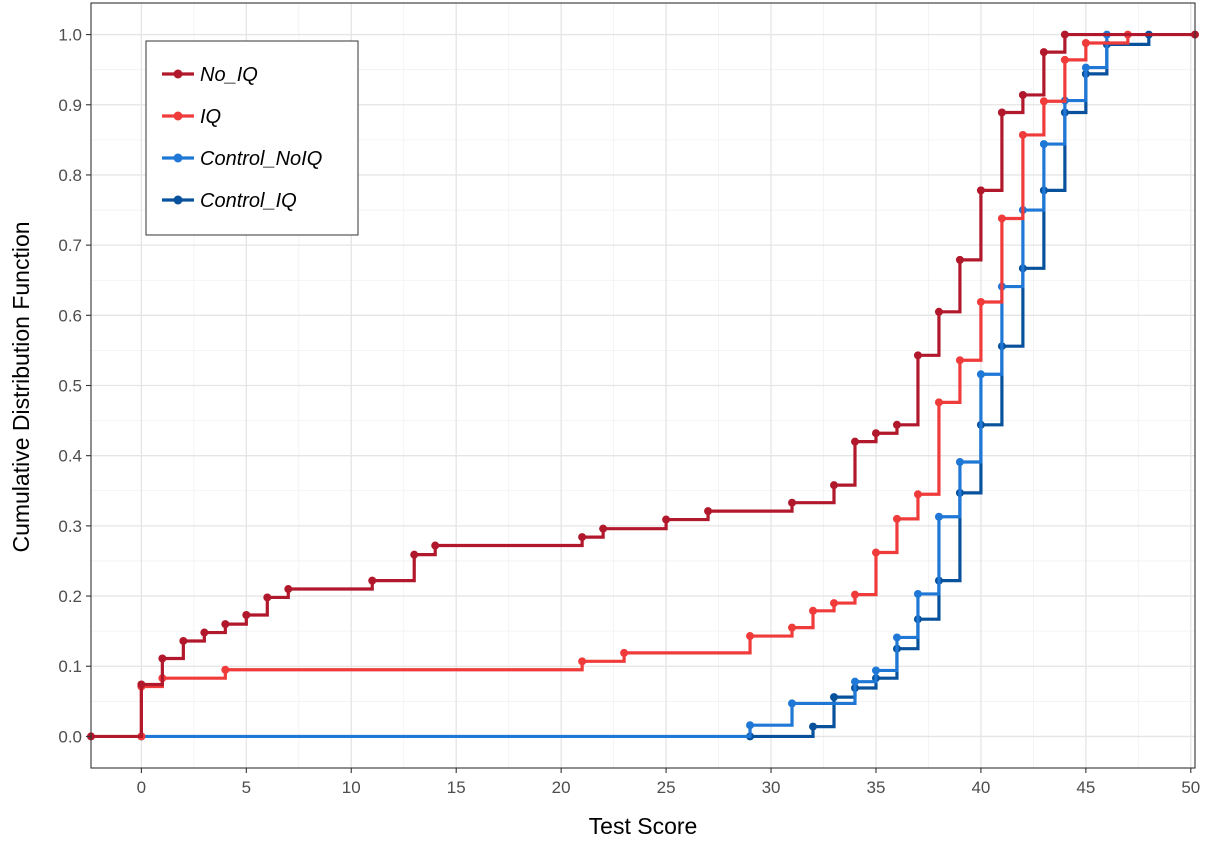  What do you see at coordinates (643, 826) in the screenshot?
I see `x-axis-title: Test Score` at bounding box center [643, 826].